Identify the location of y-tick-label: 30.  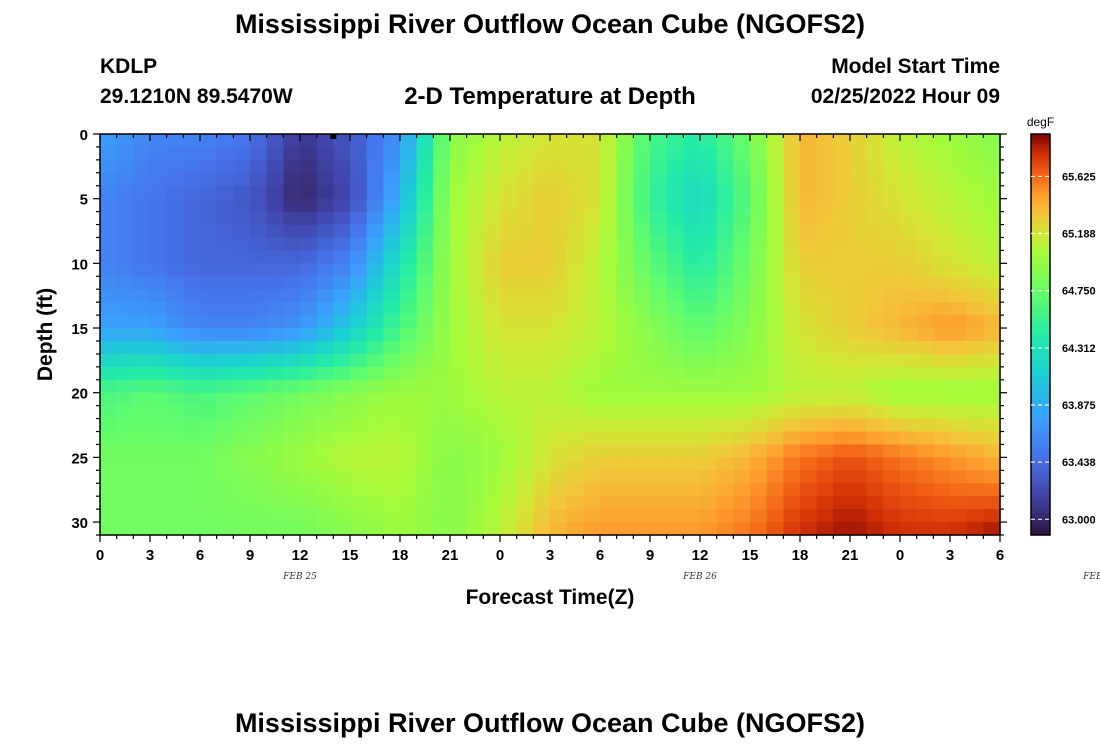
(79, 523).